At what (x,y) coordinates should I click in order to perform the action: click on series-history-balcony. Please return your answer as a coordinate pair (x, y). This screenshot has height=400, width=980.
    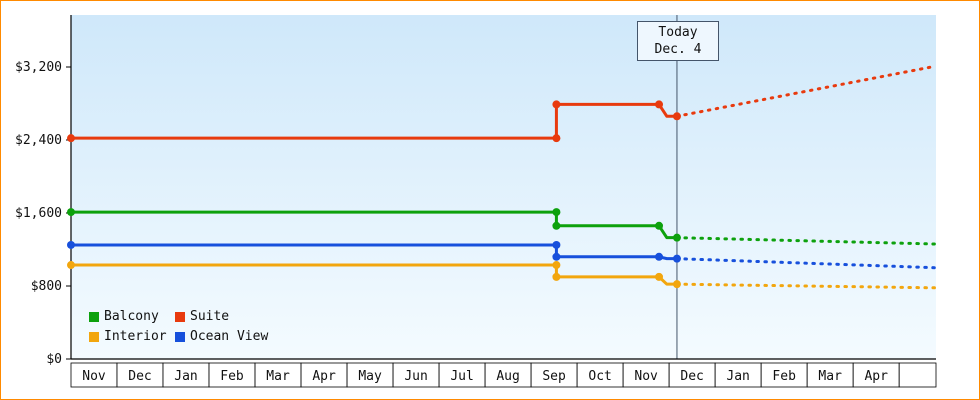
    Looking at the image, I should click on (374, 225).